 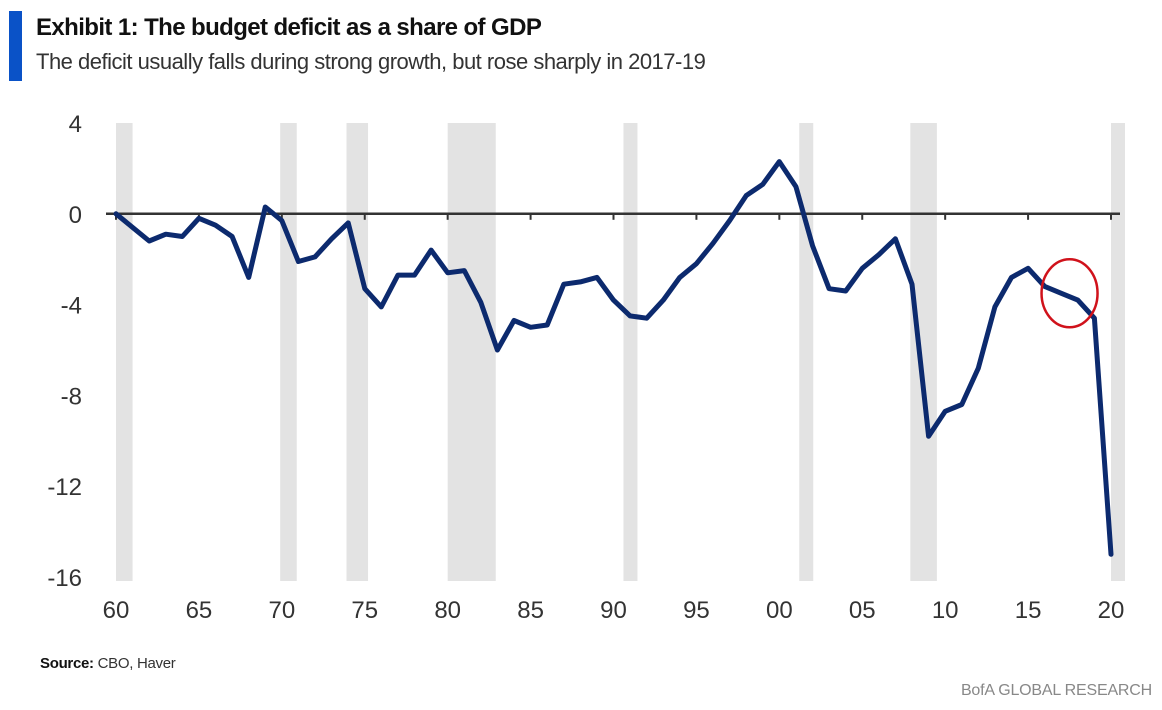 What do you see at coordinates (696, 610) in the screenshot?
I see `x-tick-label: 95` at bounding box center [696, 610].